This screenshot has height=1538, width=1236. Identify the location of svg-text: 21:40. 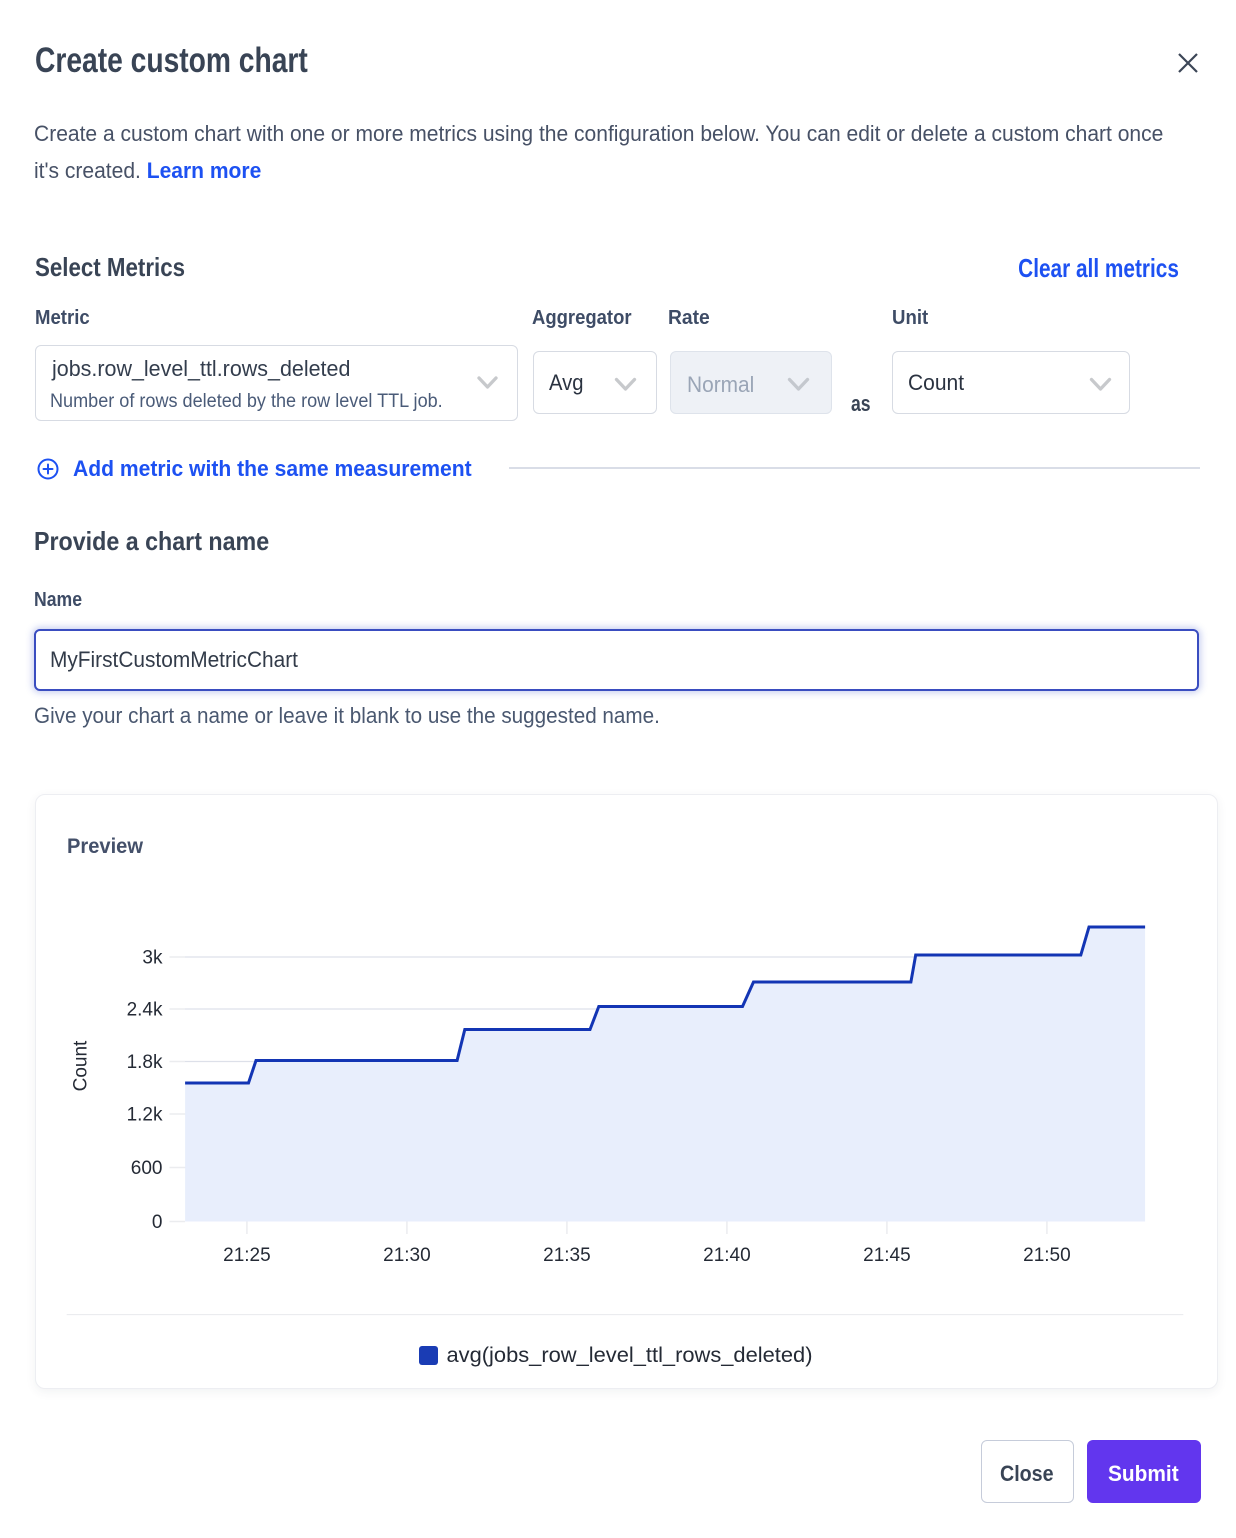
(727, 1255).